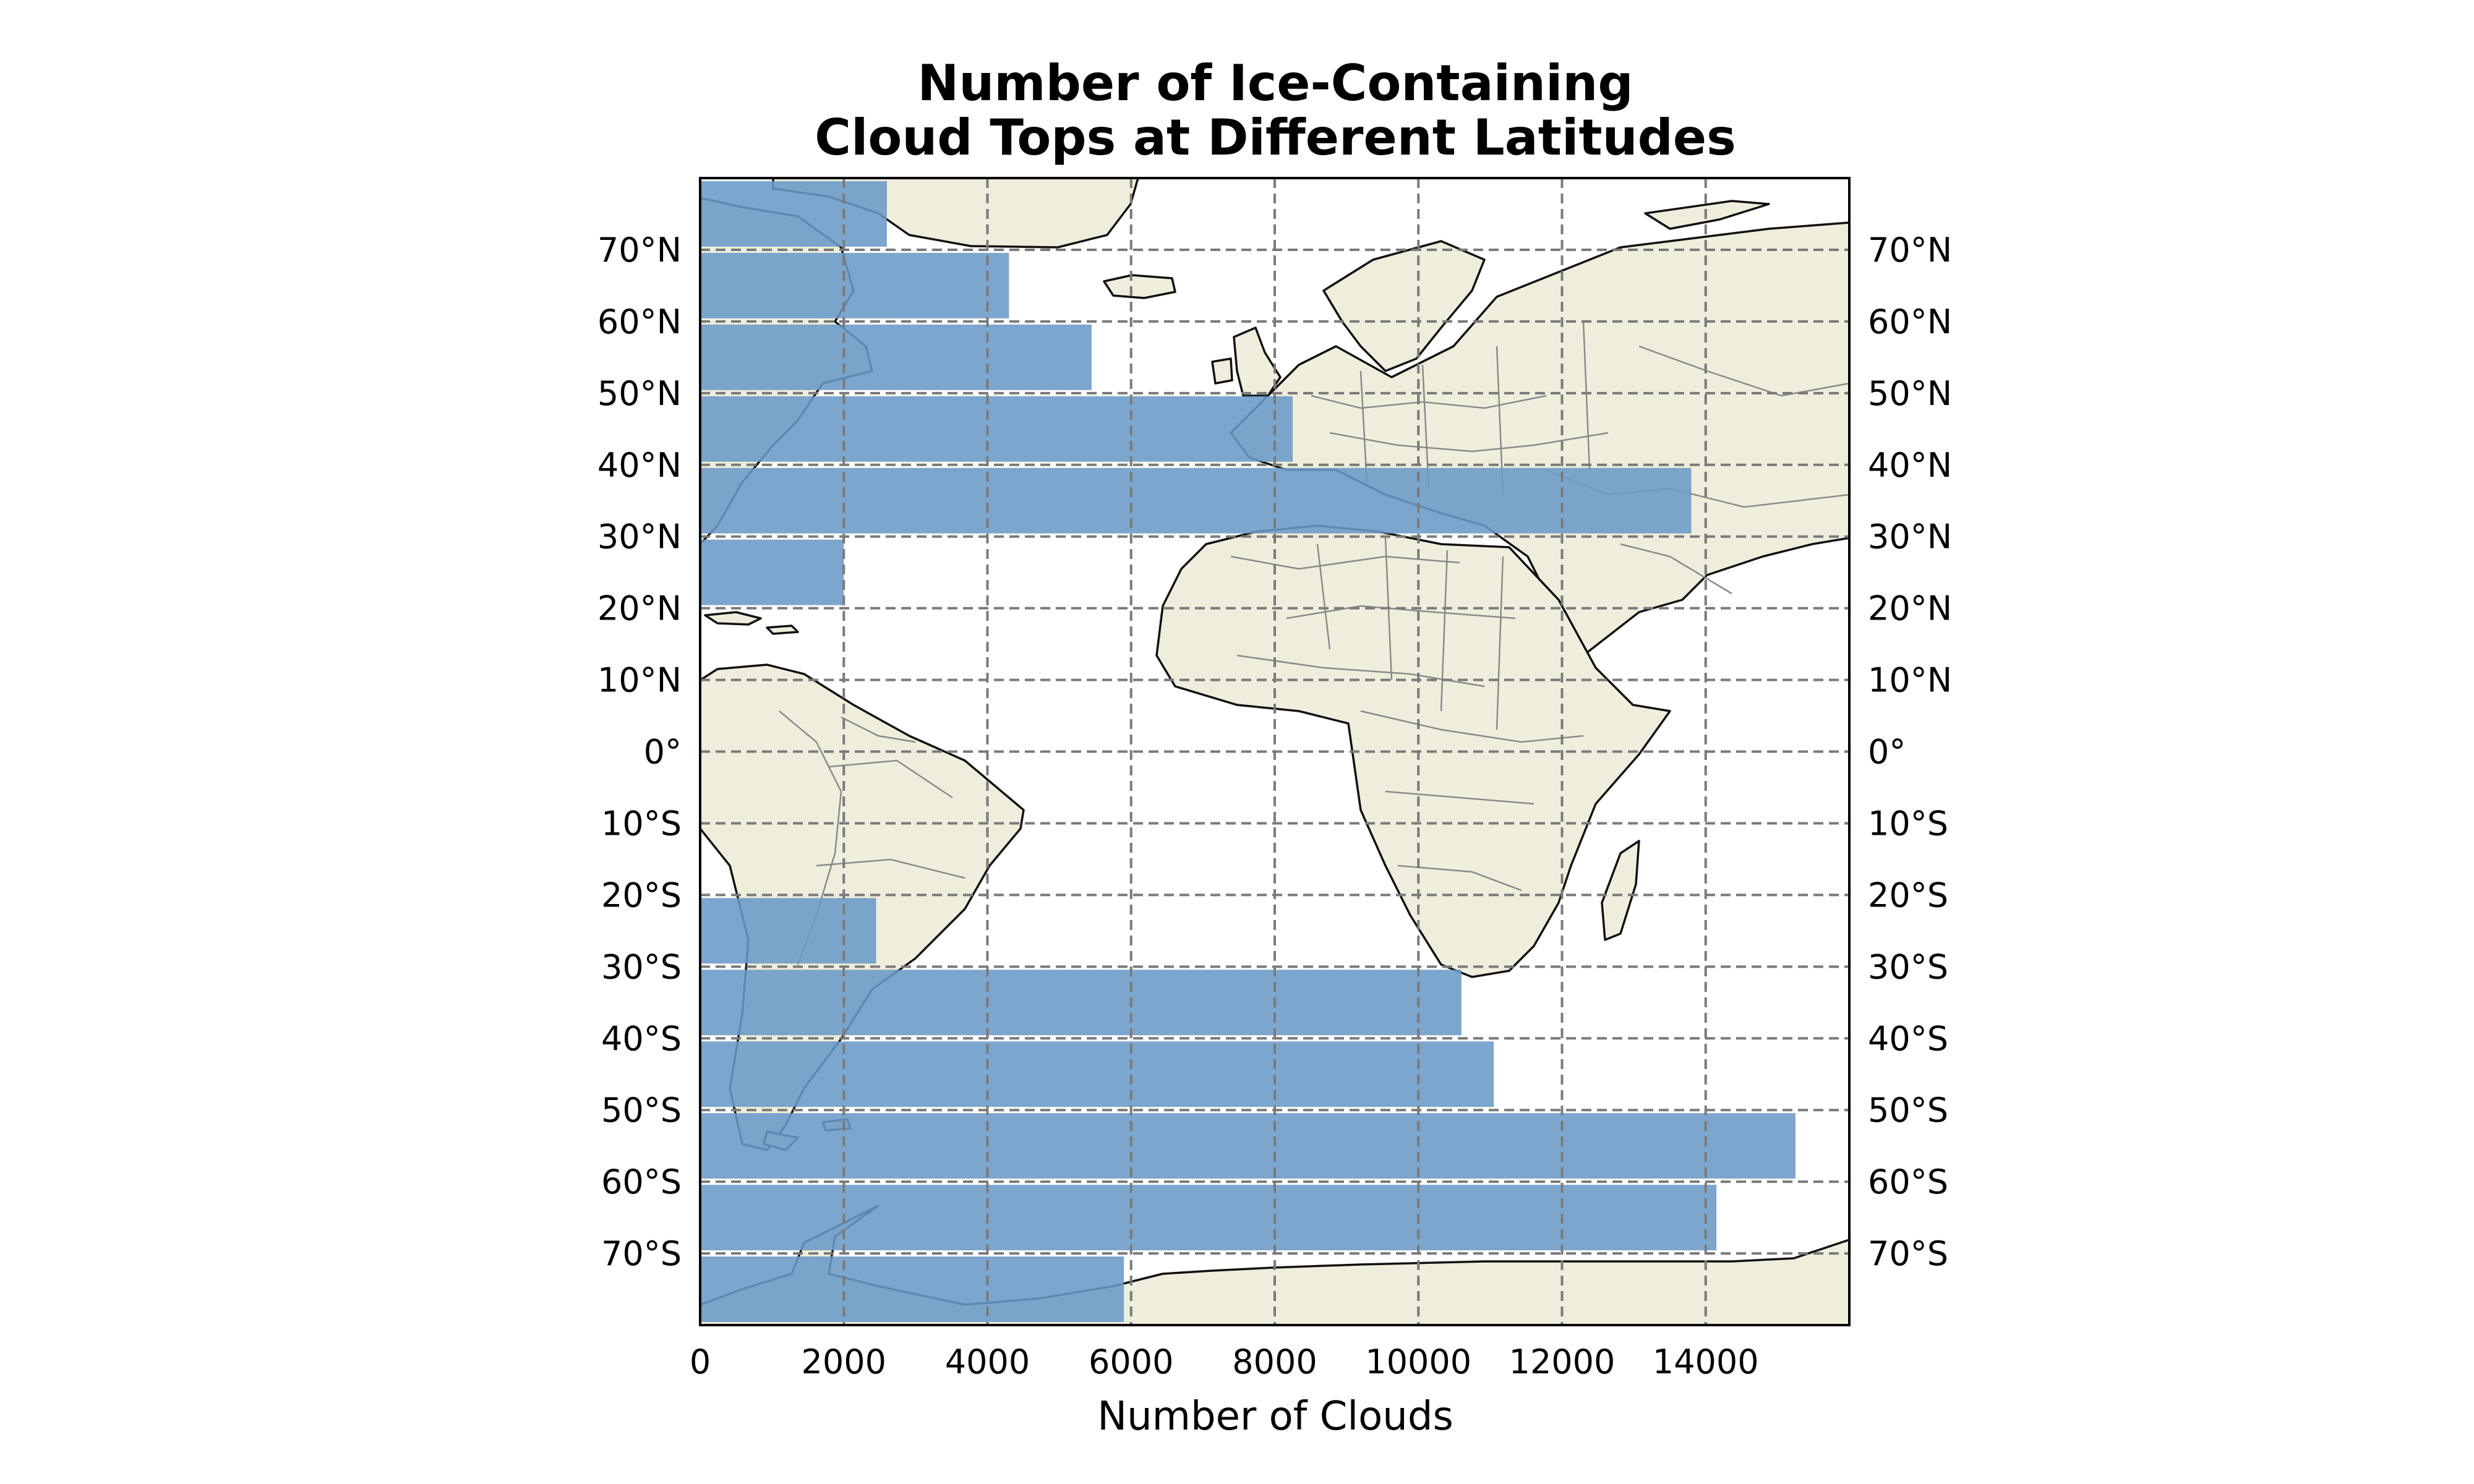 The width and height of the screenshot is (2474, 1484). Describe the element at coordinates (640, 465) in the screenshot. I see `y-tick-label-left-3: 40°N` at that location.